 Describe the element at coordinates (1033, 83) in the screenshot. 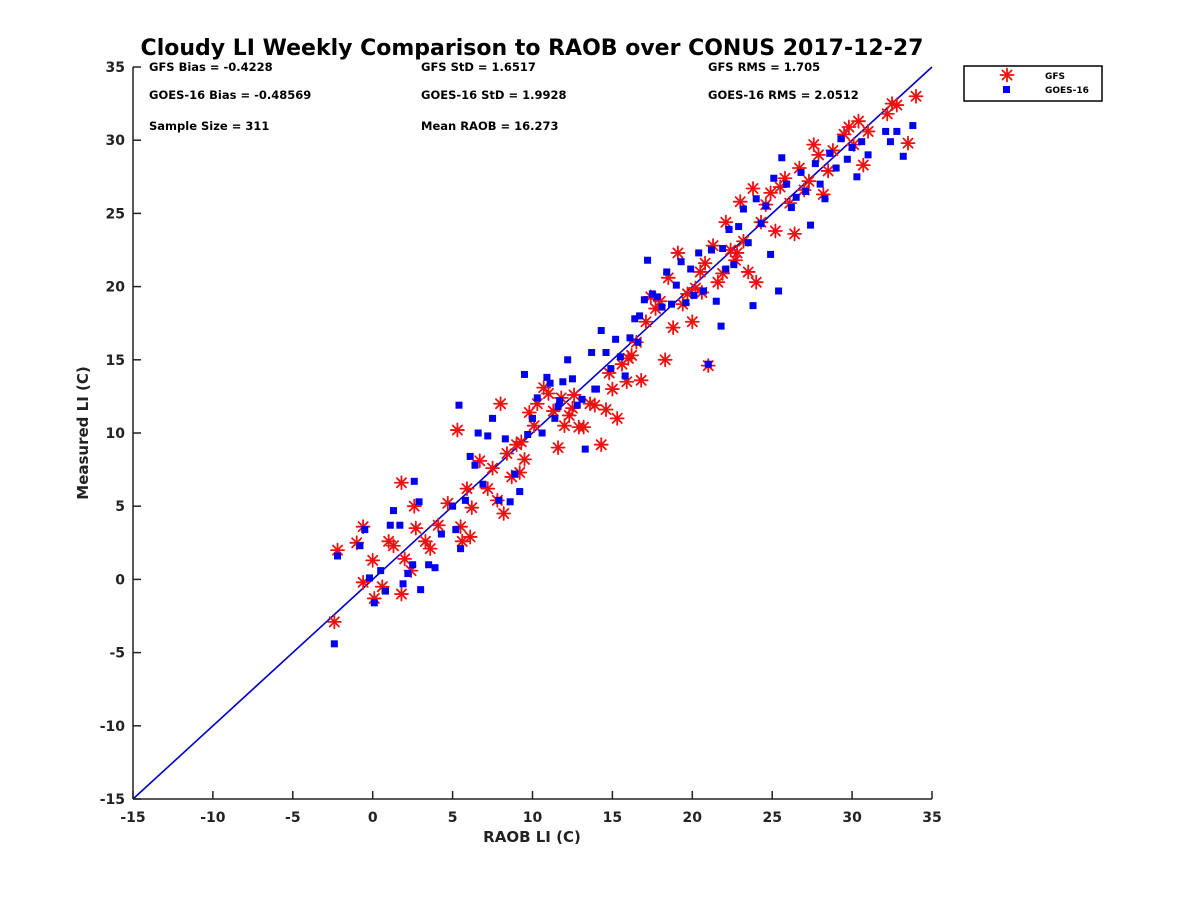

I see `chart-legend: GFS GOES-16` at that location.